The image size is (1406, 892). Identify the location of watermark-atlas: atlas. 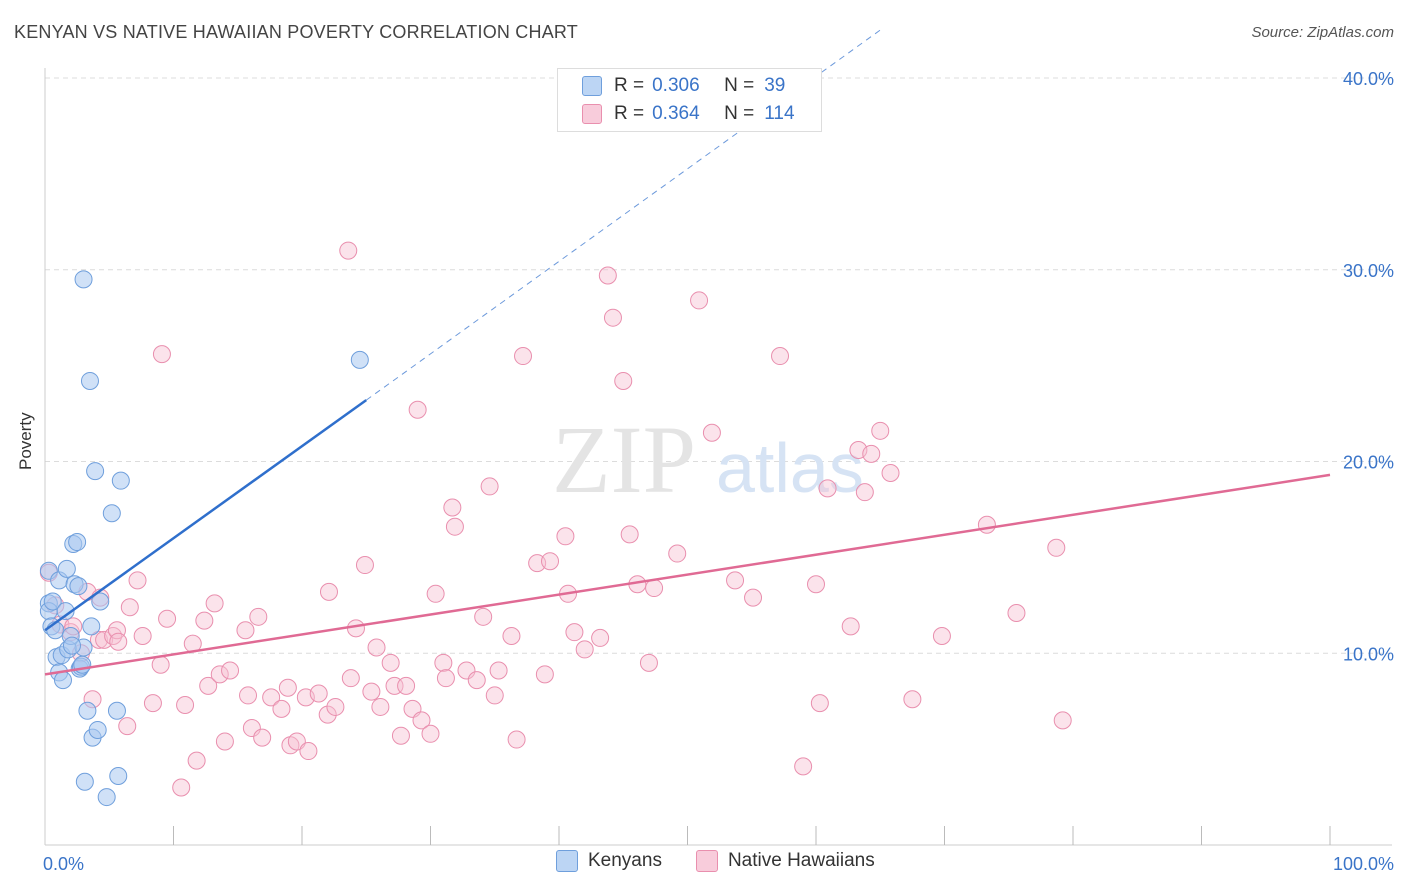
(790, 468).